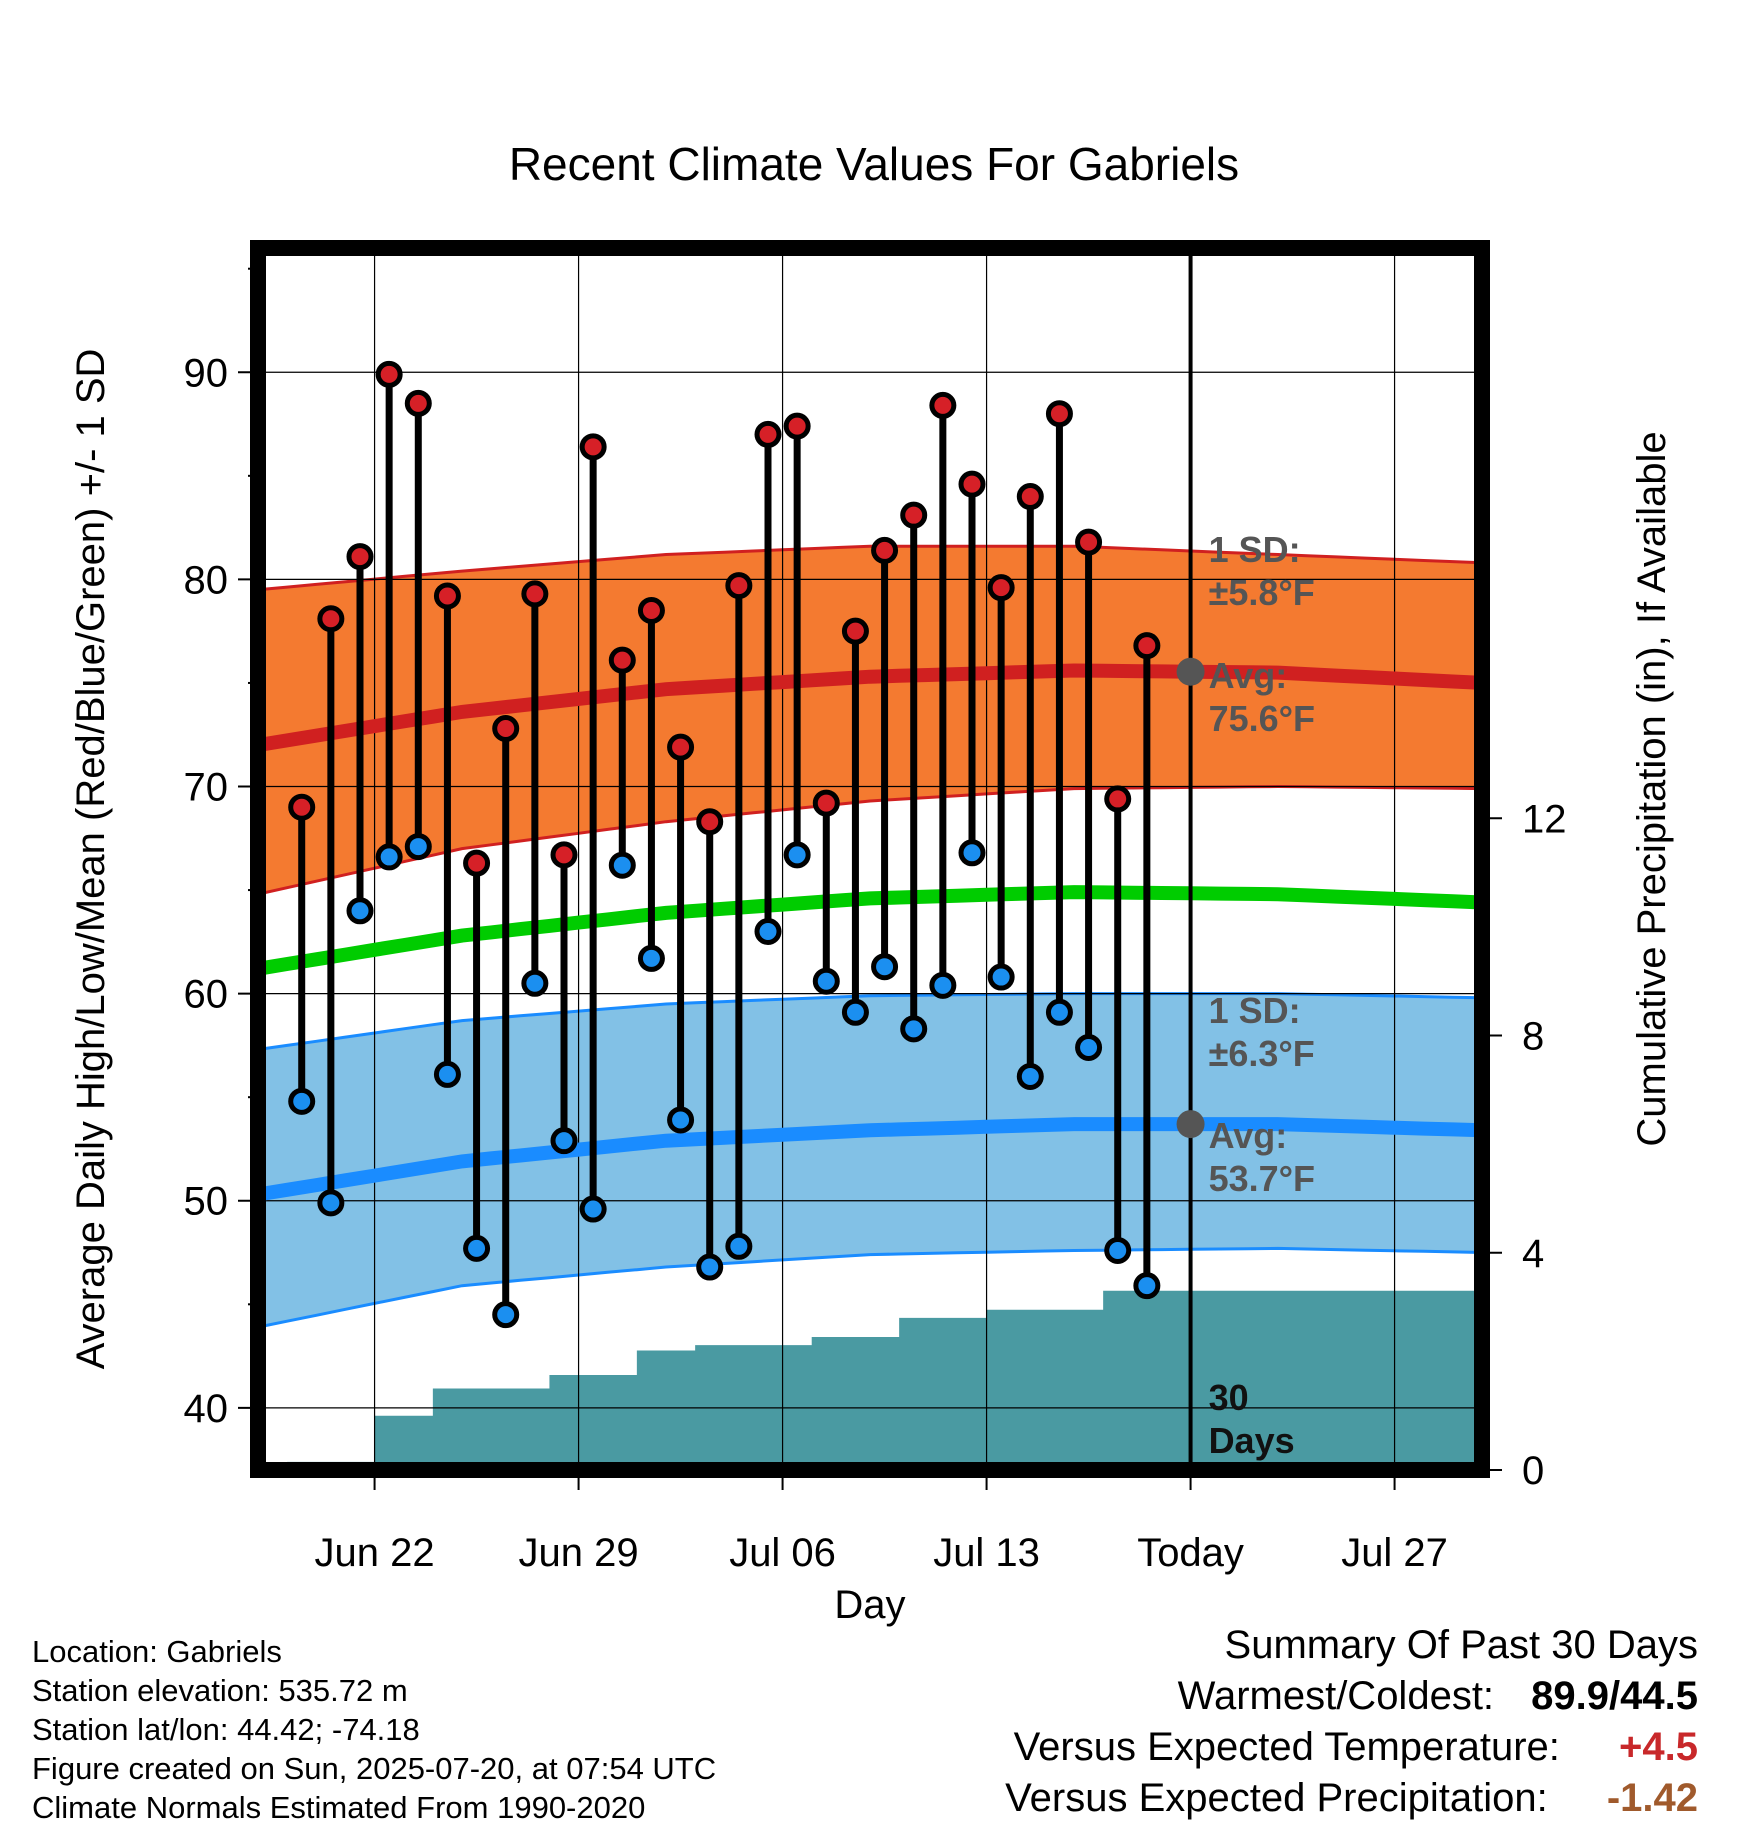 The height and width of the screenshot is (1828, 1748). Describe the element at coordinates (986, 1553) in the screenshot. I see `x-tick-label-3: Jul 13` at that location.